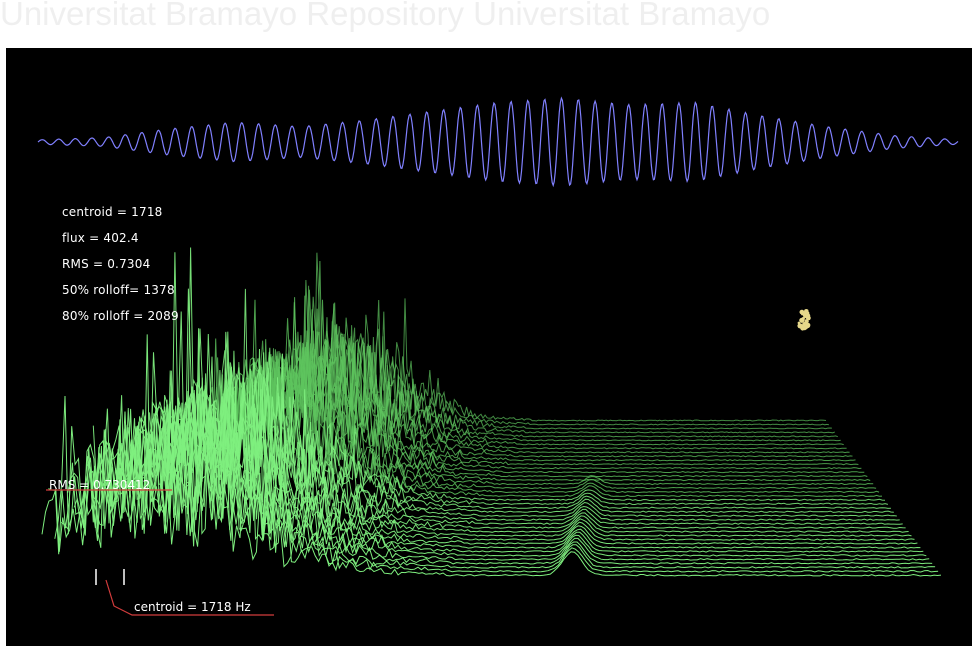  I want to click on centroid-marker-unit: Hz, so click(243, 607).